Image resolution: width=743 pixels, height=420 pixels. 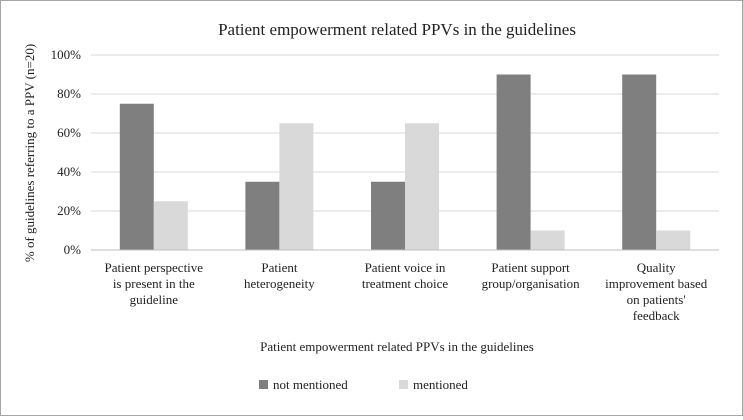 What do you see at coordinates (656, 315) in the screenshot?
I see `x-category-label-line: feedback` at bounding box center [656, 315].